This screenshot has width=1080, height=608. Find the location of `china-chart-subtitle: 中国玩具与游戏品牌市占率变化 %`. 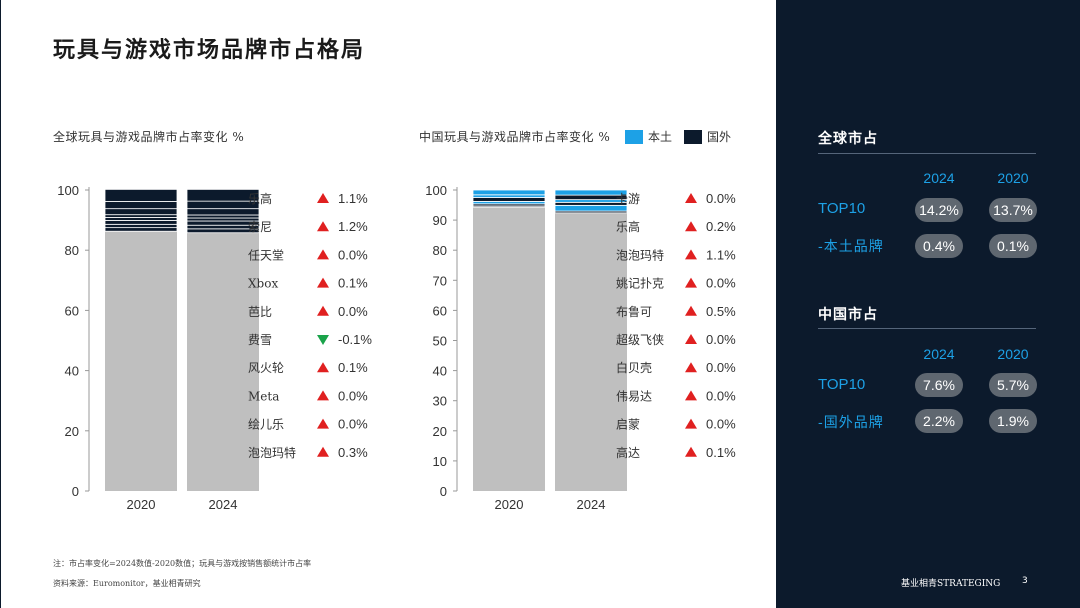

china-chart-subtitle: 中国玩具与游戏品牌市占率变化 % is located at coordinates (515, 137).